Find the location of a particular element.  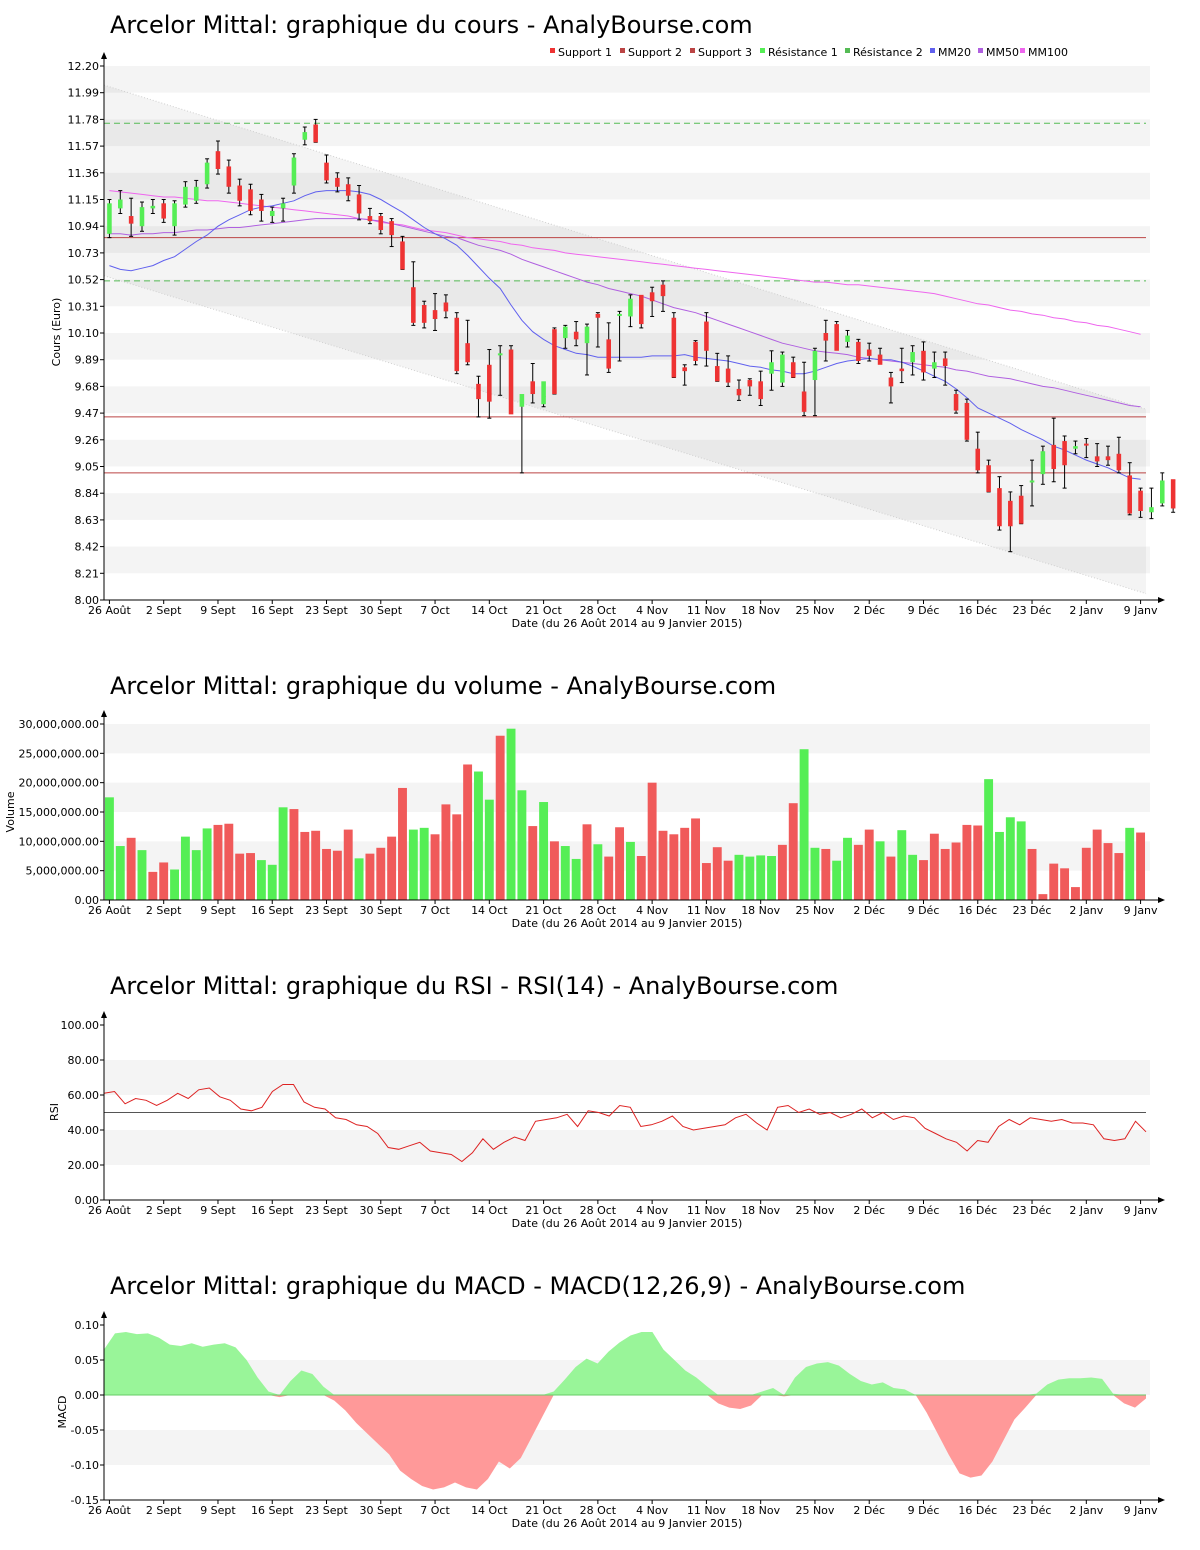

price-y-axis-title: Cours (Euro) is located at coordinates (56, 332).